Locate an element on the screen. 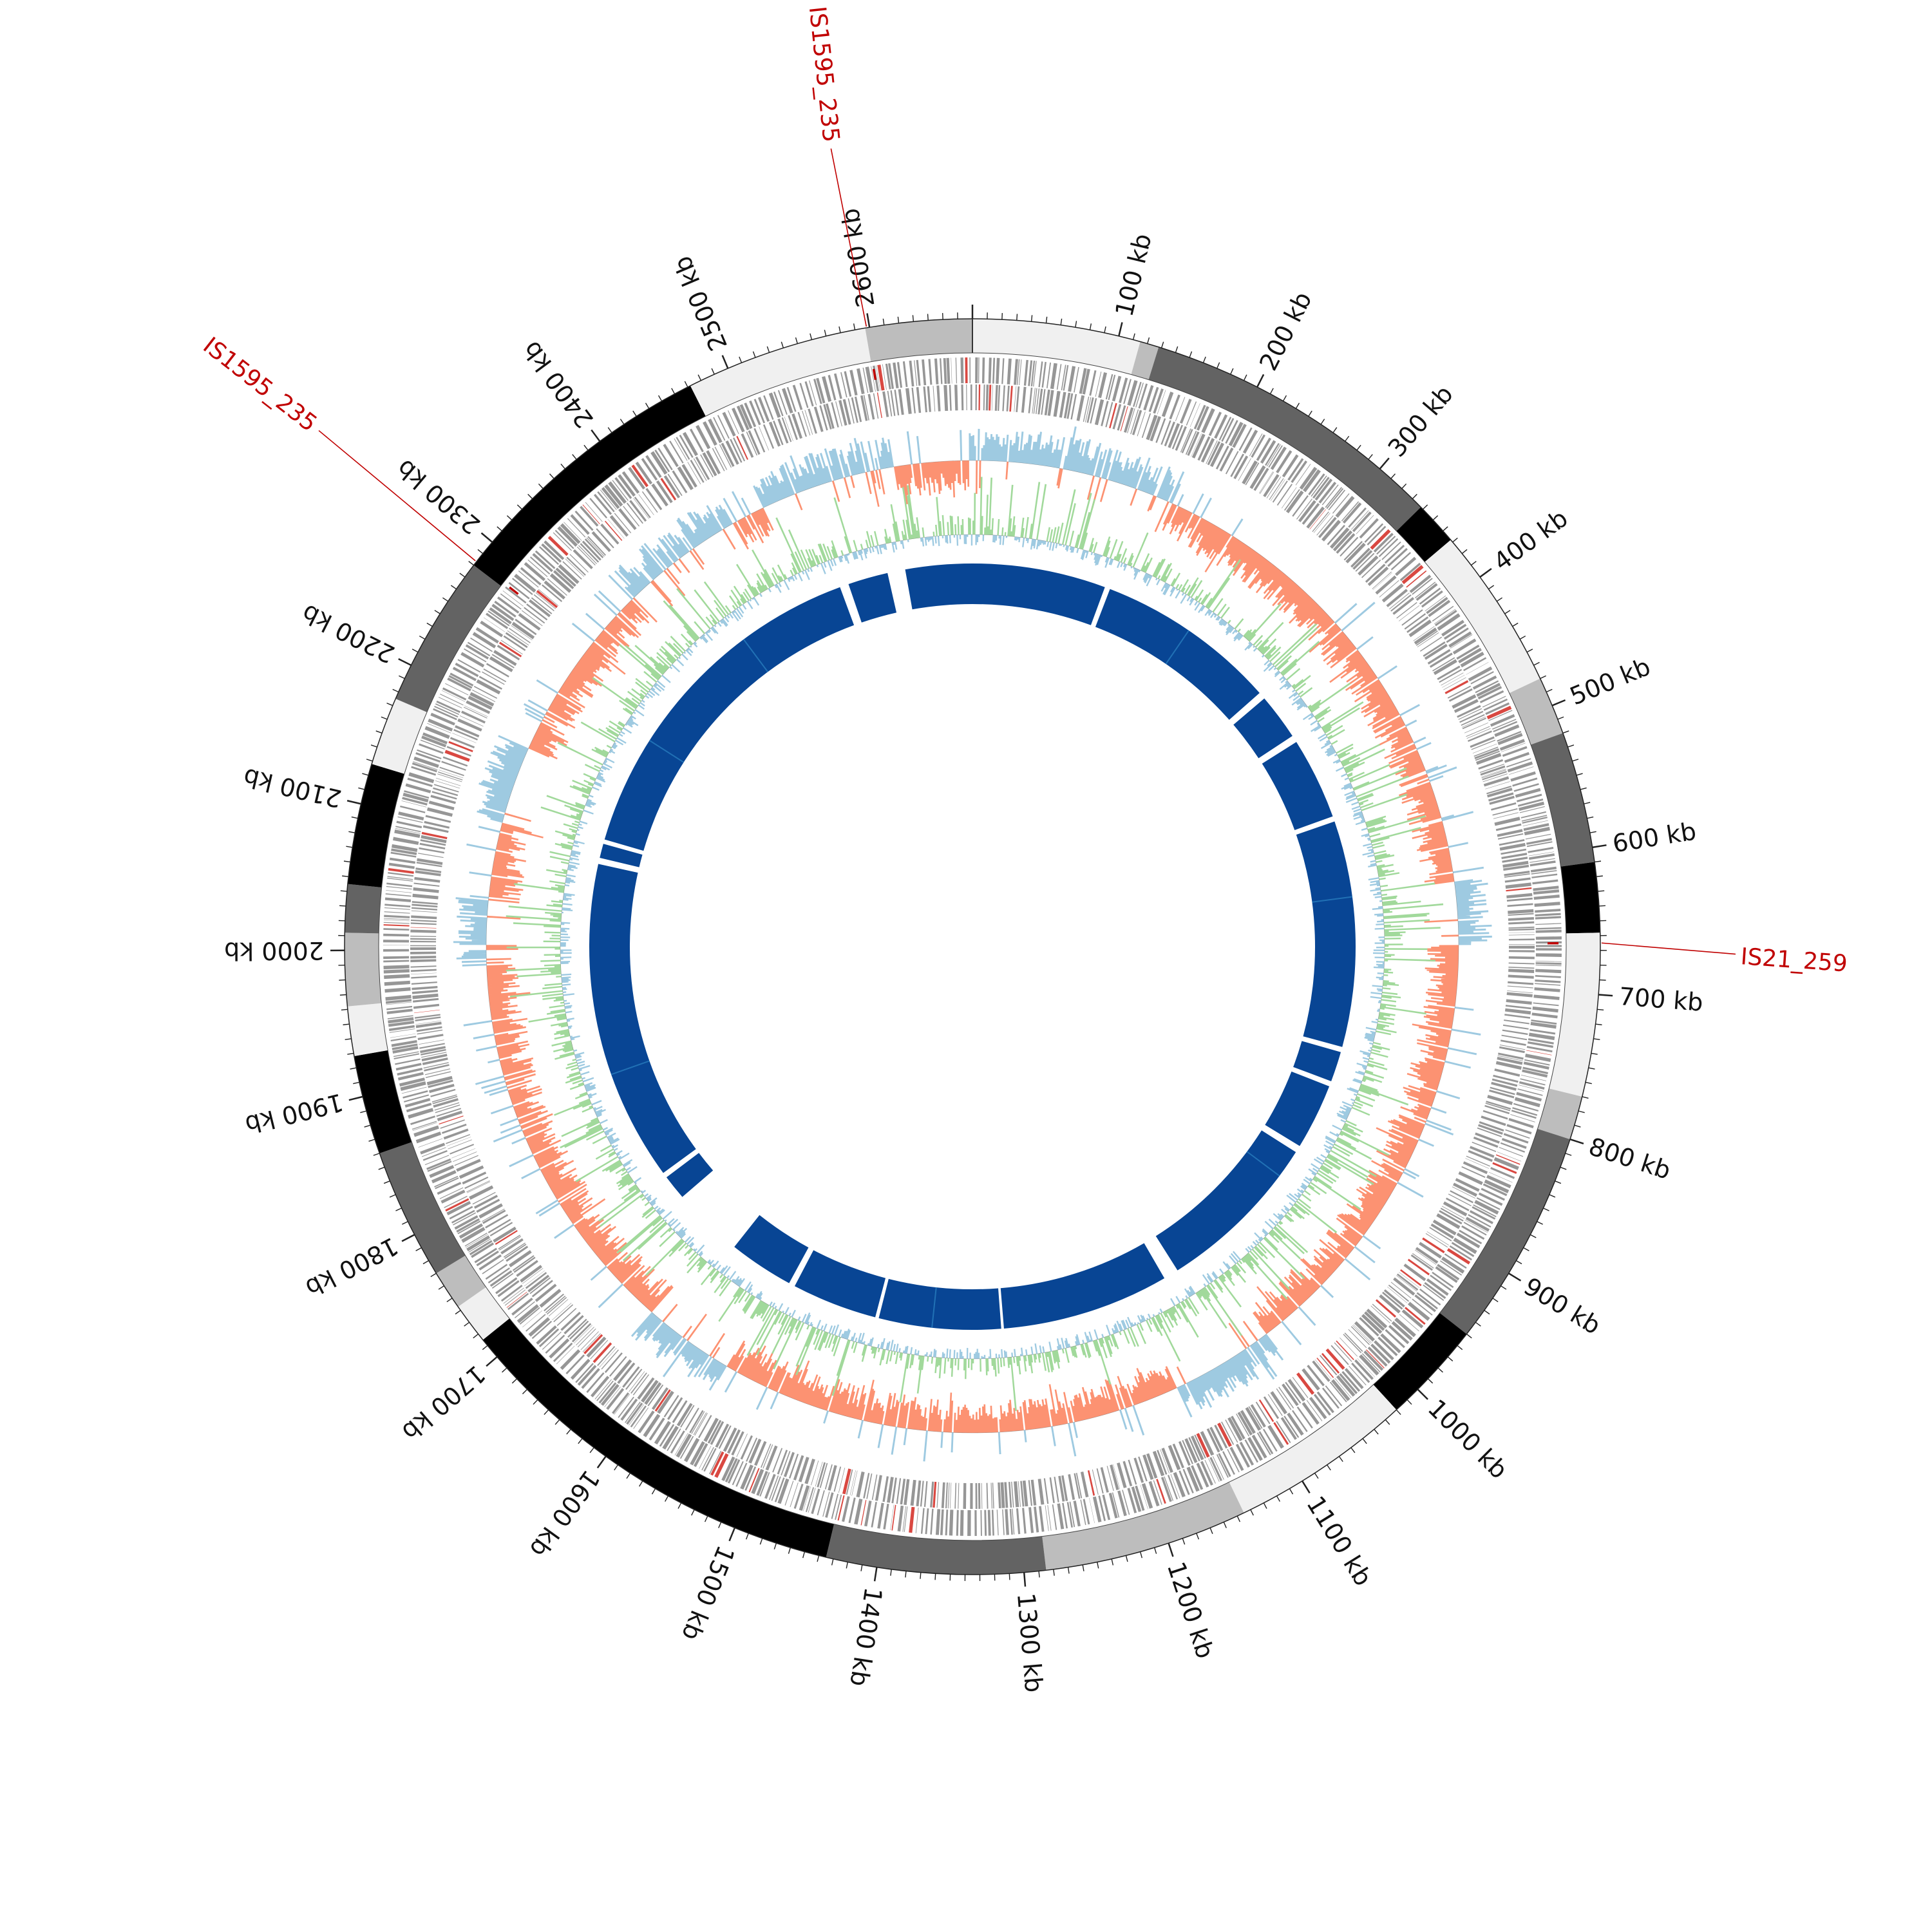 The width and height of the screenshot is (1932, 1932). major-tick is located at coordinates (492, 1362).